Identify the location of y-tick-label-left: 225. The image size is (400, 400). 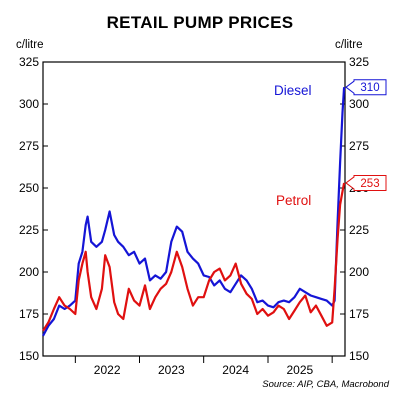
(29, 230).